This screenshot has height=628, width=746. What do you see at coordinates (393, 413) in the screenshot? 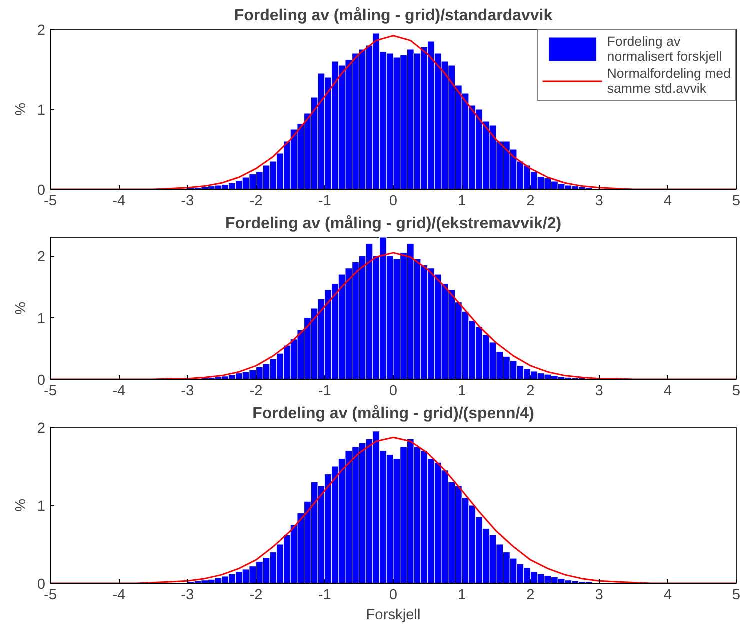
I see `chart-title: Fordeling av (måling - grid)/(spenn/4)` at bounding box center [393, 413].